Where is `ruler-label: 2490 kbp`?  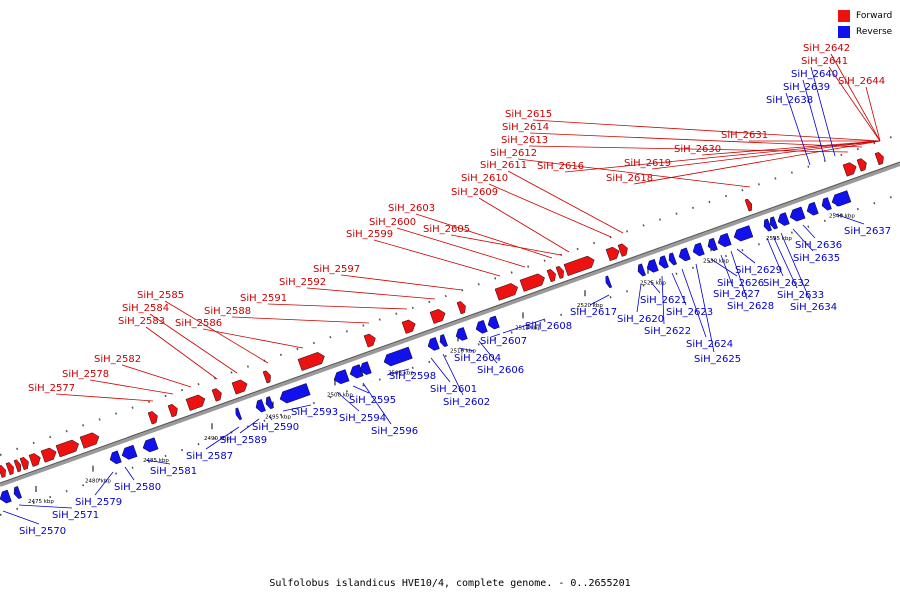
ruler-label: 2490 kbp is located at coordinates (217, 439).